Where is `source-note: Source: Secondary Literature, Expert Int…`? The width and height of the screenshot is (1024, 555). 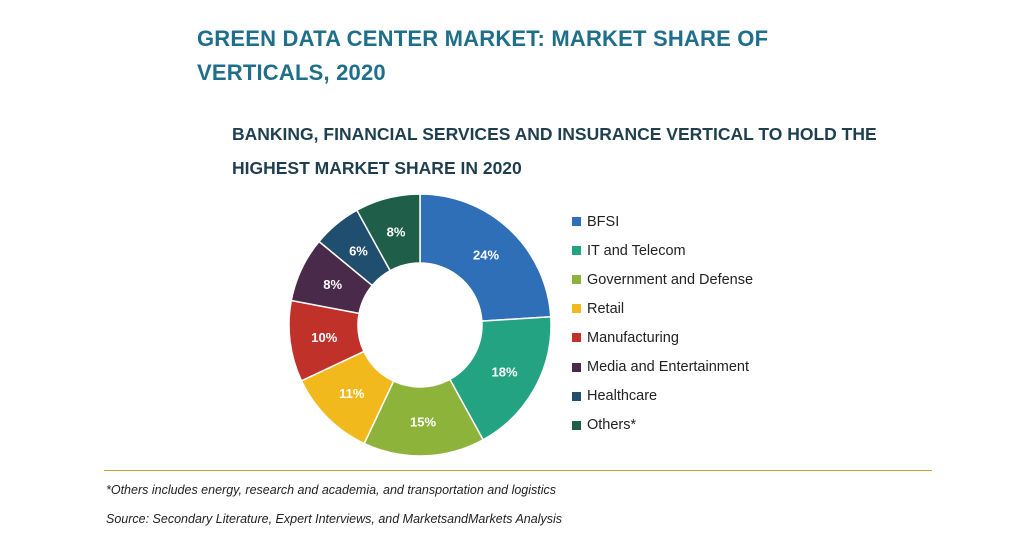
source-note: Source: Secondary Literature, Expert Int… is located at coordinates (334, 519).